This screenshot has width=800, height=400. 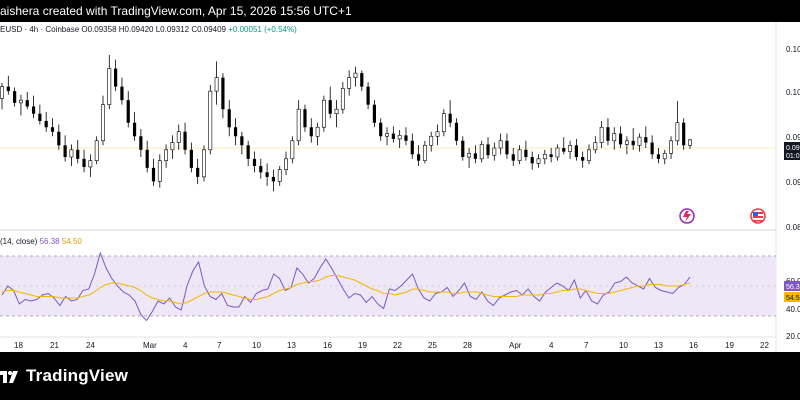 I want to click on price-tick-label: 0.08, so click(x=793, y=227).